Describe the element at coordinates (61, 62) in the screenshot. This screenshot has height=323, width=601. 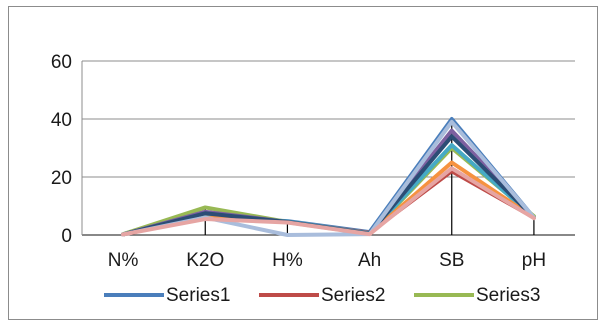
I see `y-tick-label: 60` at that location.